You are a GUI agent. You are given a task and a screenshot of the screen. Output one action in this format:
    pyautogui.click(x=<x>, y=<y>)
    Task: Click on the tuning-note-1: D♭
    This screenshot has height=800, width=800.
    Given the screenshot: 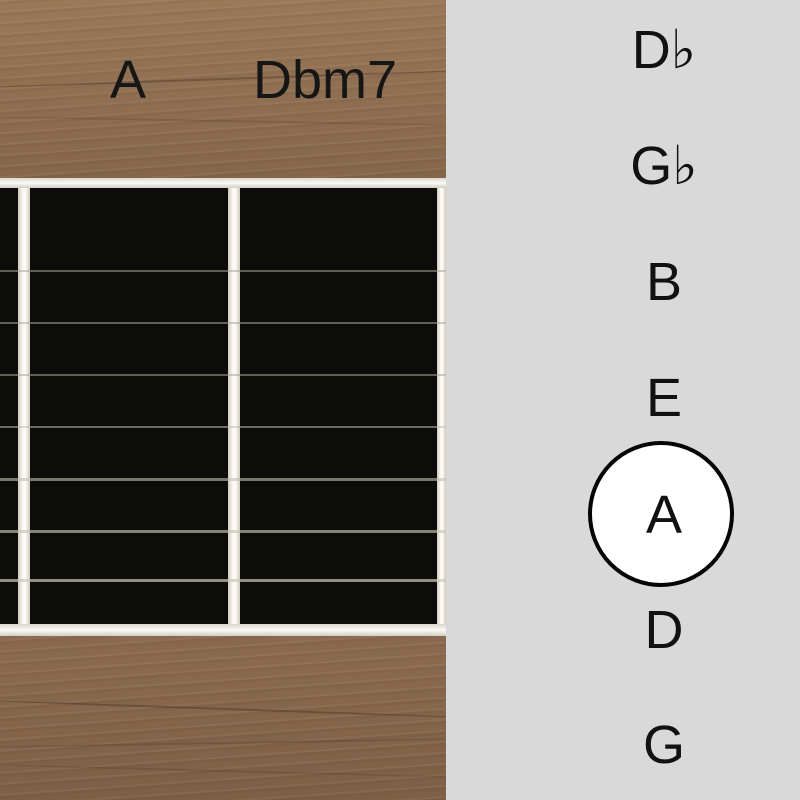 What is the action you would take?
    pyautogui.click(x=664, y=50)
    